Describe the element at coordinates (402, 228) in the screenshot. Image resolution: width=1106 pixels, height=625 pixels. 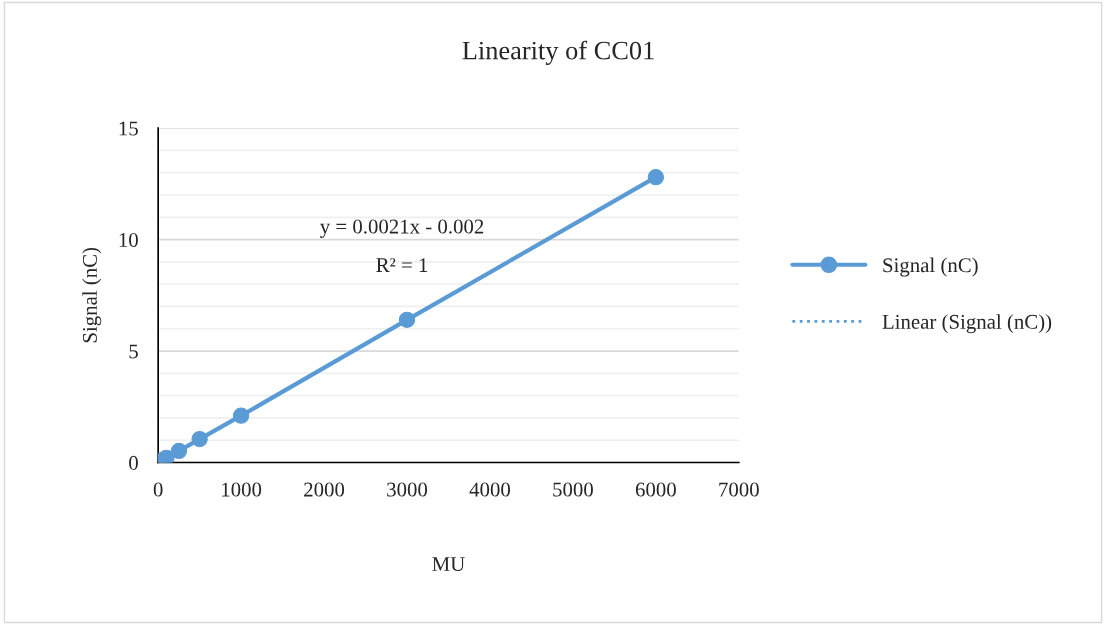
I see `annotation: y = 0.0021x - 0.002` at that location.